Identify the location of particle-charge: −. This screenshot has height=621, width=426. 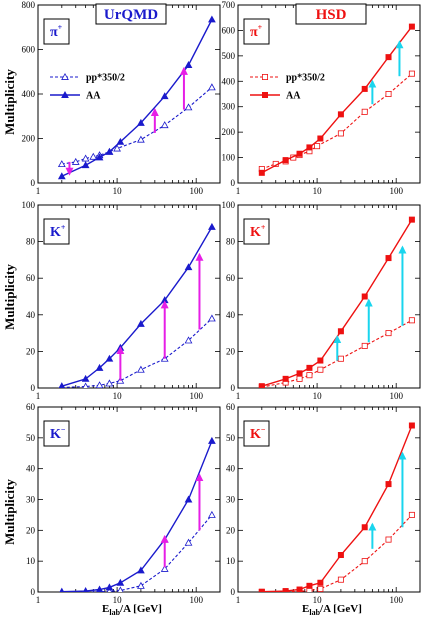
(63, 429).